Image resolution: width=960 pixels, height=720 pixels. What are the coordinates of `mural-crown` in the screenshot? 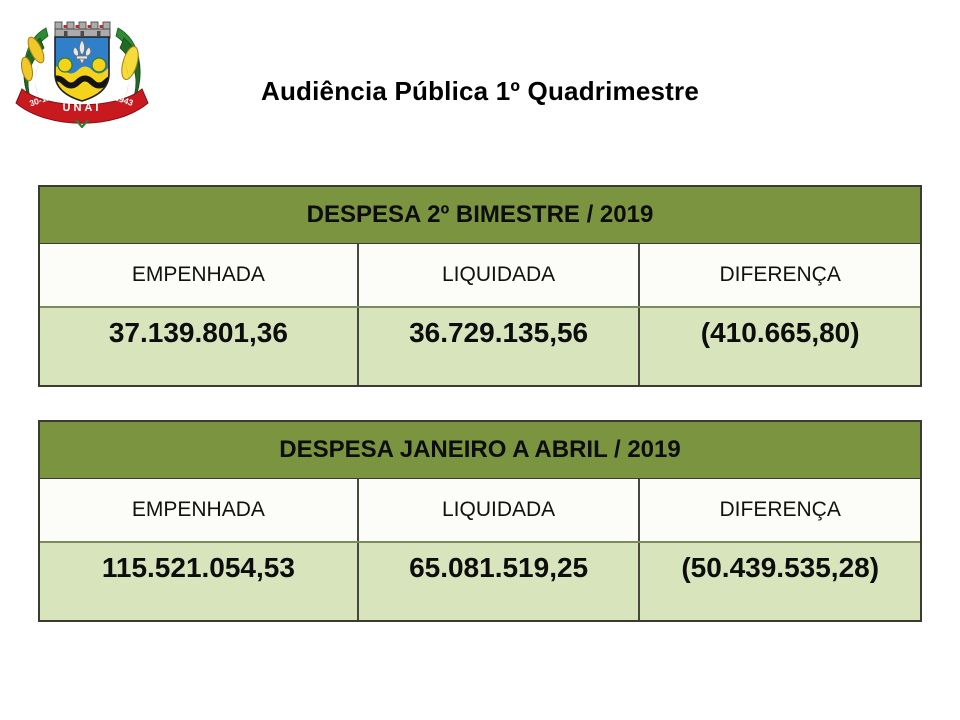 It's located at (82, 30).